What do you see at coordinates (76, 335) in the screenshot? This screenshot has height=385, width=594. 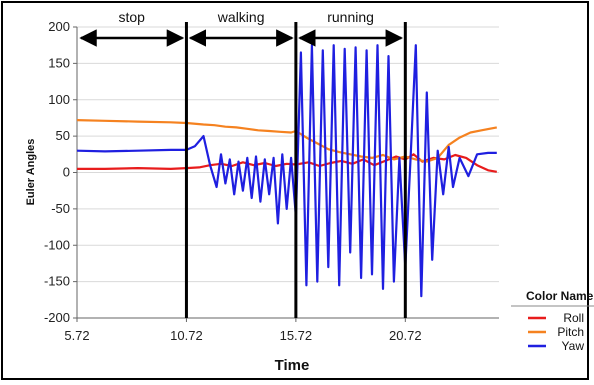 I see `x-tick-label: 5.72` at bounding box center [76, 335].